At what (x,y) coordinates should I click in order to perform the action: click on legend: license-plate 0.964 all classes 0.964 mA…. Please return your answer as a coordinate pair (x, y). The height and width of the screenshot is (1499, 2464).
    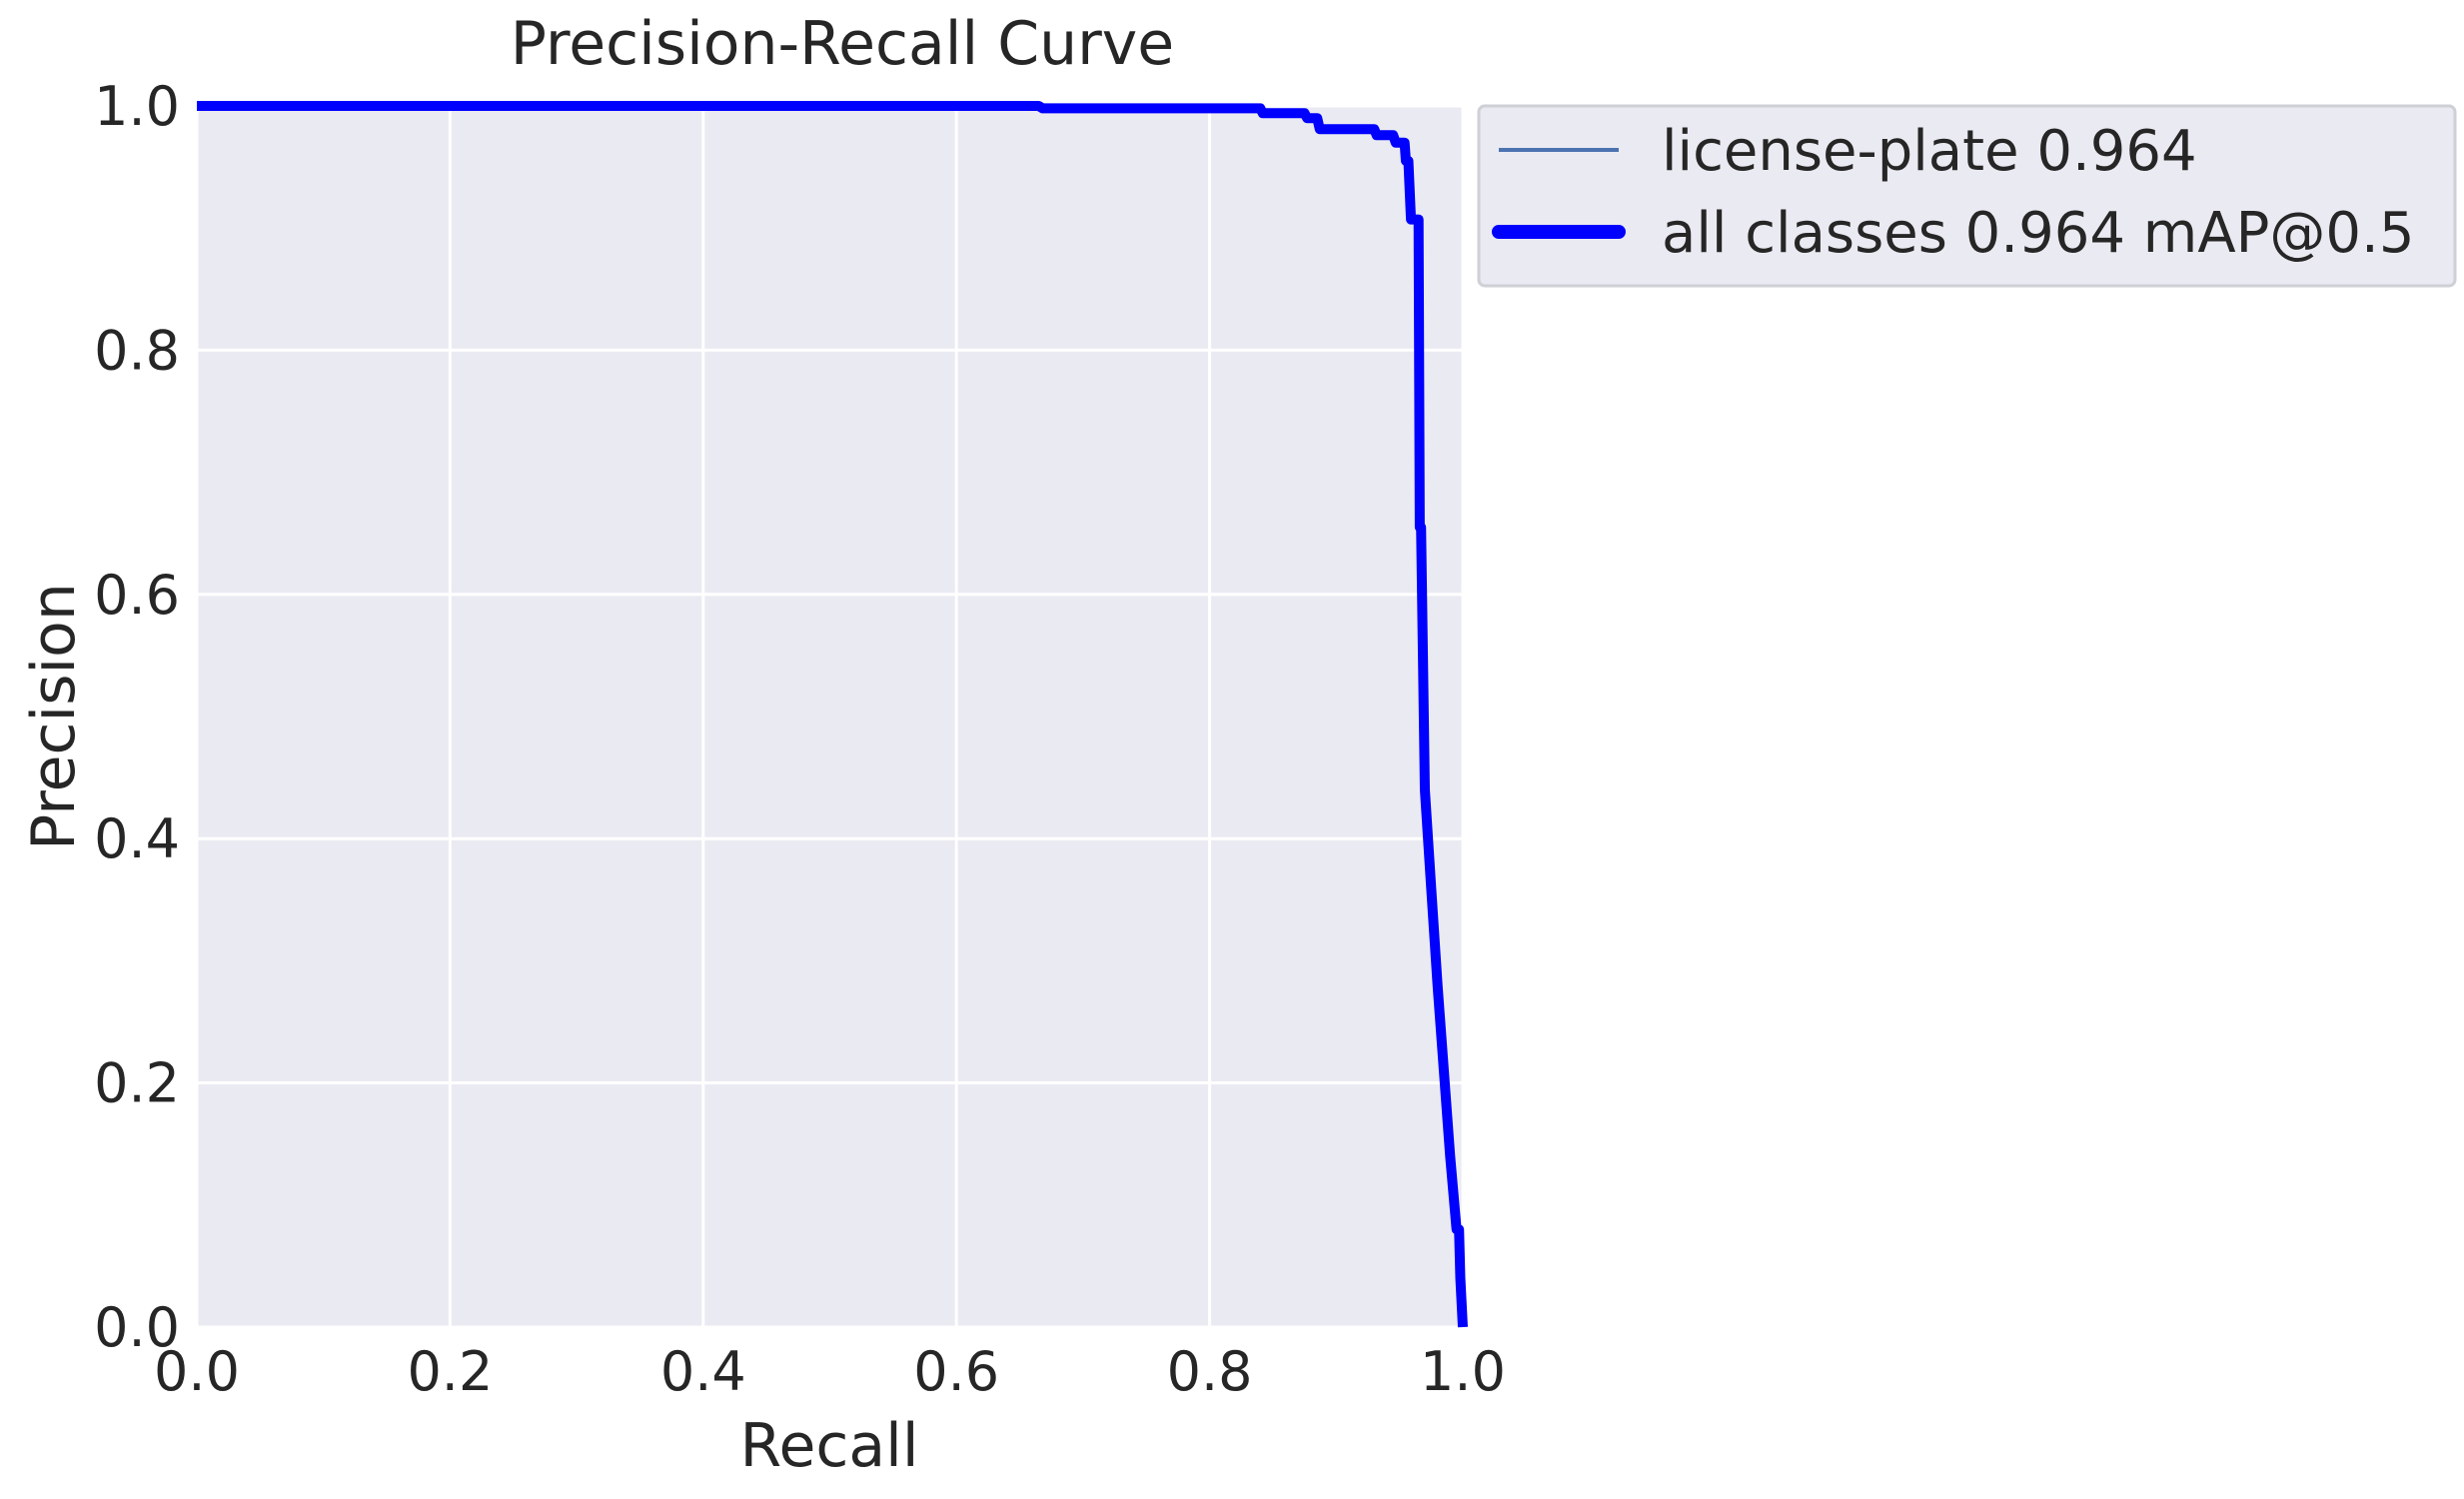
    Looking at the image, I should click on (1967, 196).